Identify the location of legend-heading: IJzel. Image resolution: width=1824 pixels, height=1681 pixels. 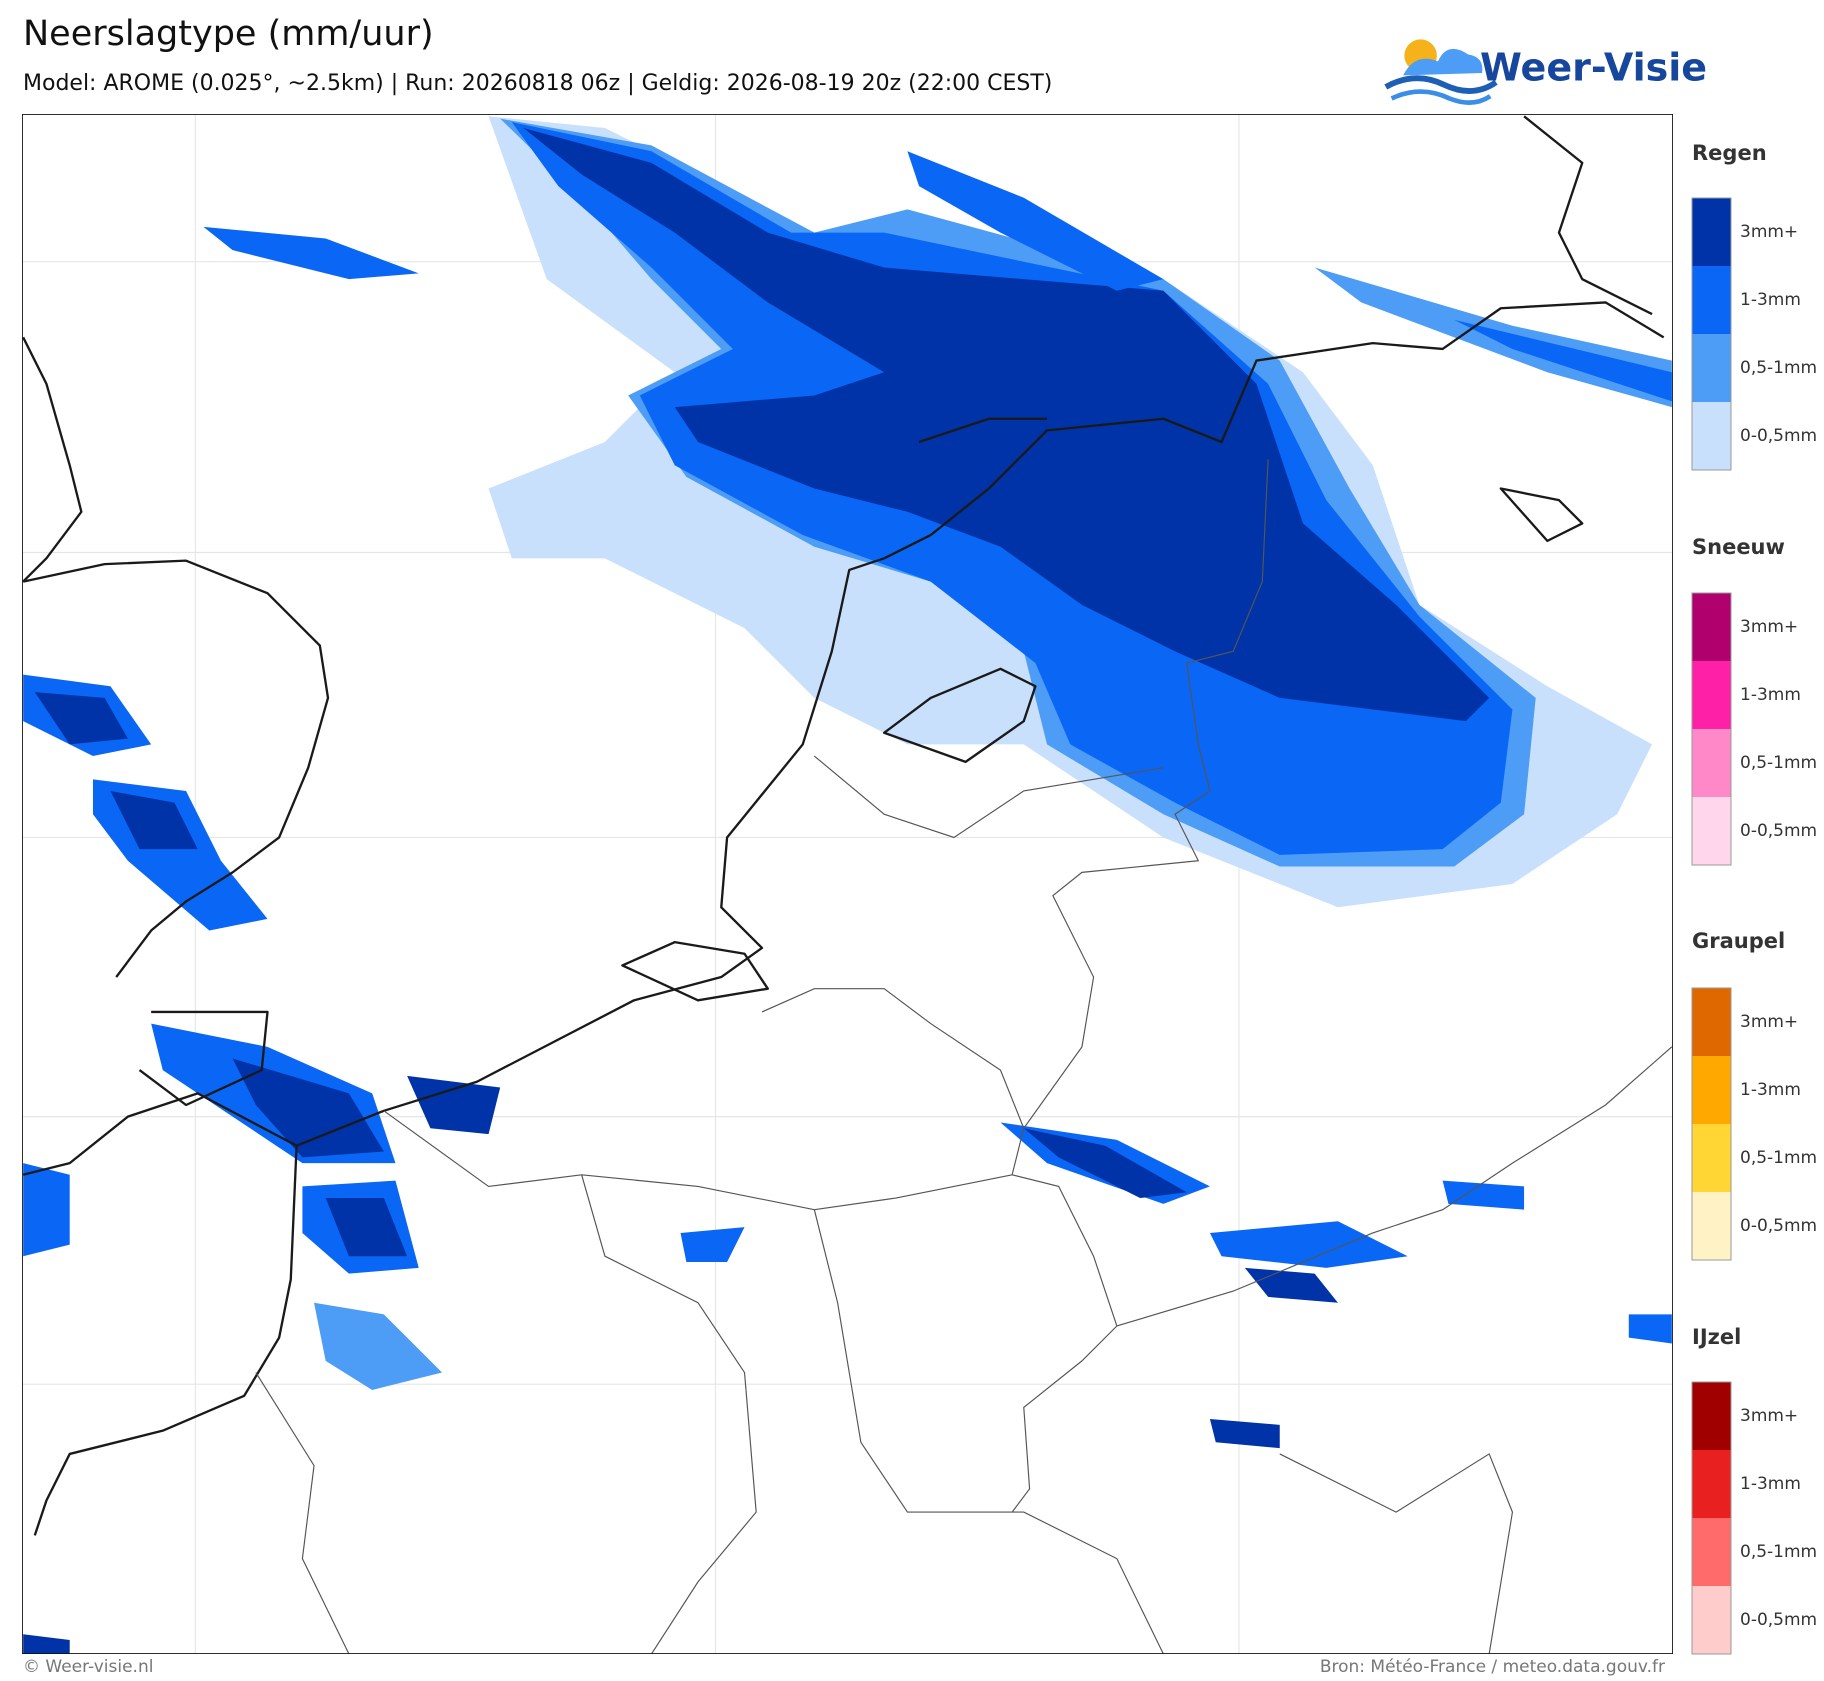
(1716, 1337).